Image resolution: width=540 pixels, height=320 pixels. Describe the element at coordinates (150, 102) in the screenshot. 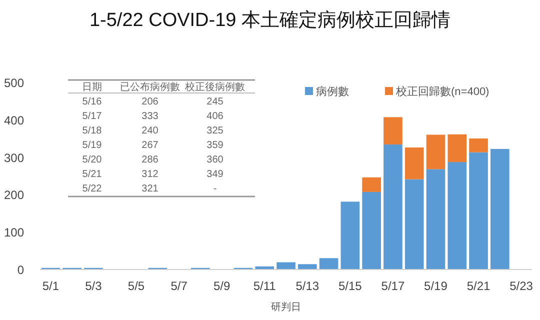

I see `annotation: 206` at that location.